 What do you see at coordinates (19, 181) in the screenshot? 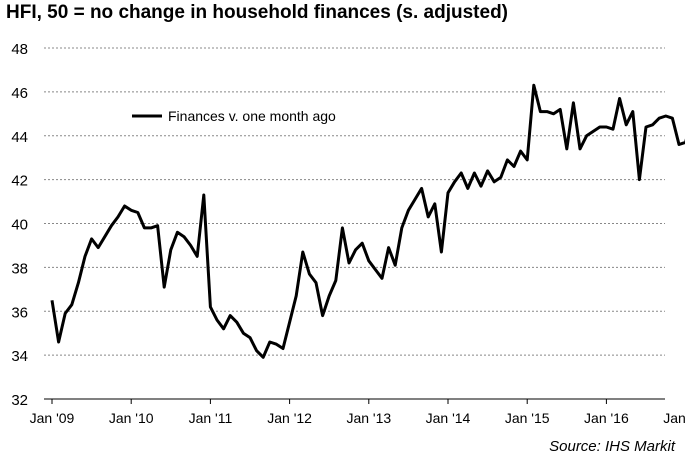
I see `y-tick-label: 42` at bounding box center [19, 181].